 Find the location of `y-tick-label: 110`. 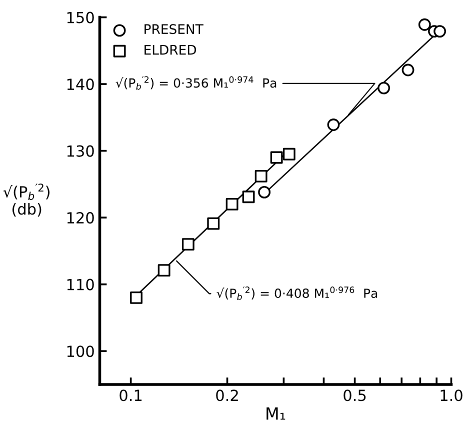

y-tick-label: 110 is located at coordinates (80, 284).